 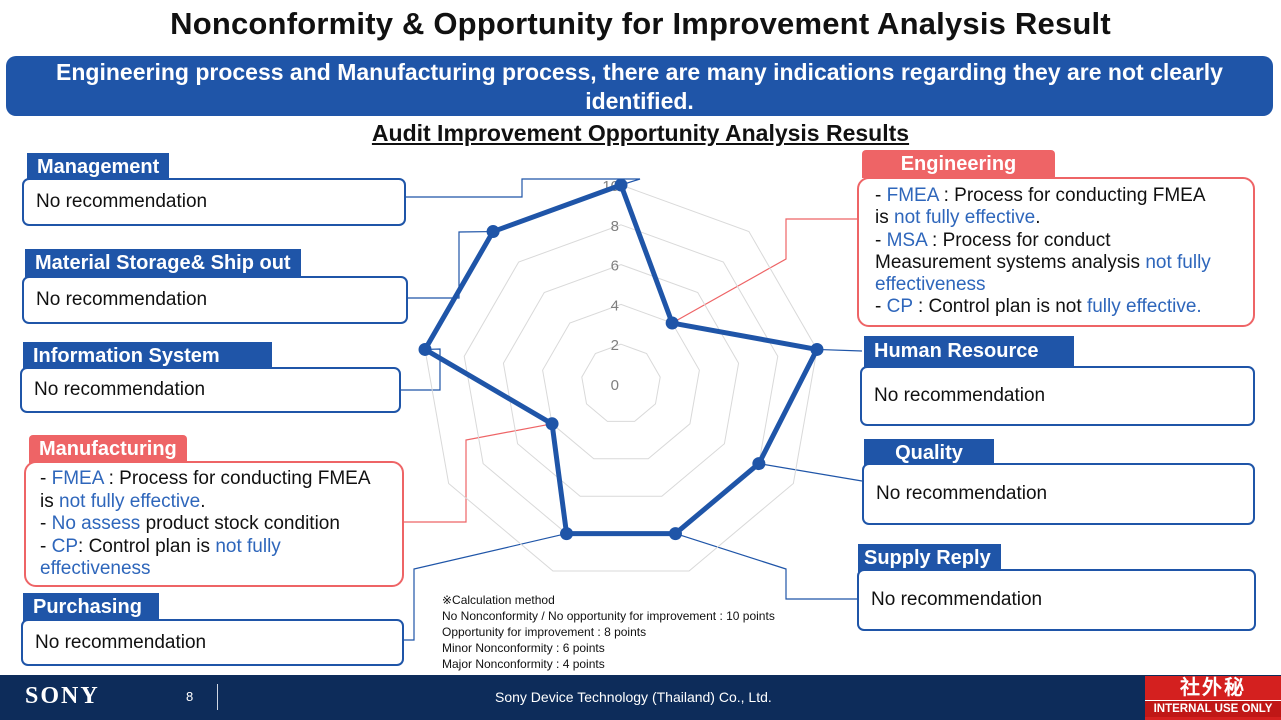 What do you see at coordinates (98, 167) in the screenshot?
I see `management-label: Management` at bounding box center [98, 167].